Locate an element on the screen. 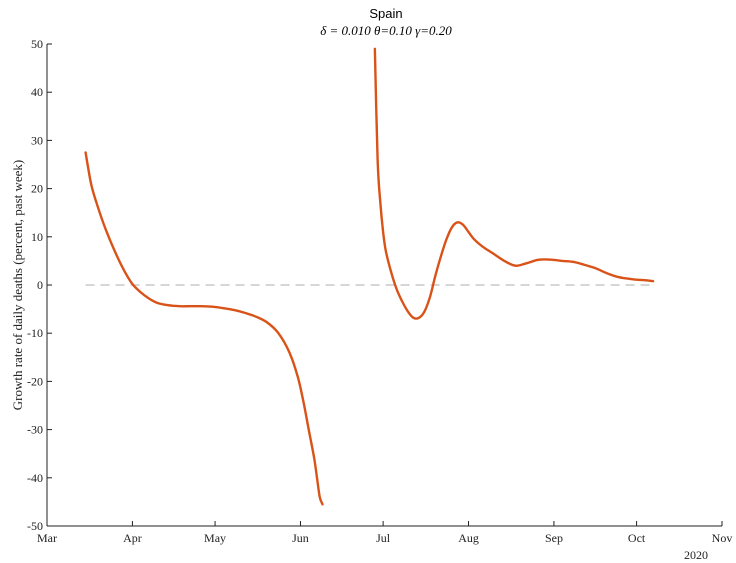  x-tick-label: Nov is located at coordinates (722, 538).